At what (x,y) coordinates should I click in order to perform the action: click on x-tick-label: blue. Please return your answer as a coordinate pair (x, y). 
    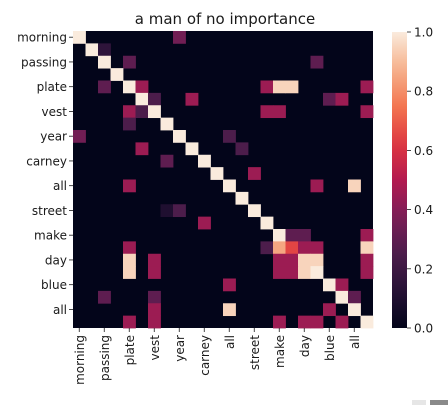
    Looking at the image, I should click on (330, 348).